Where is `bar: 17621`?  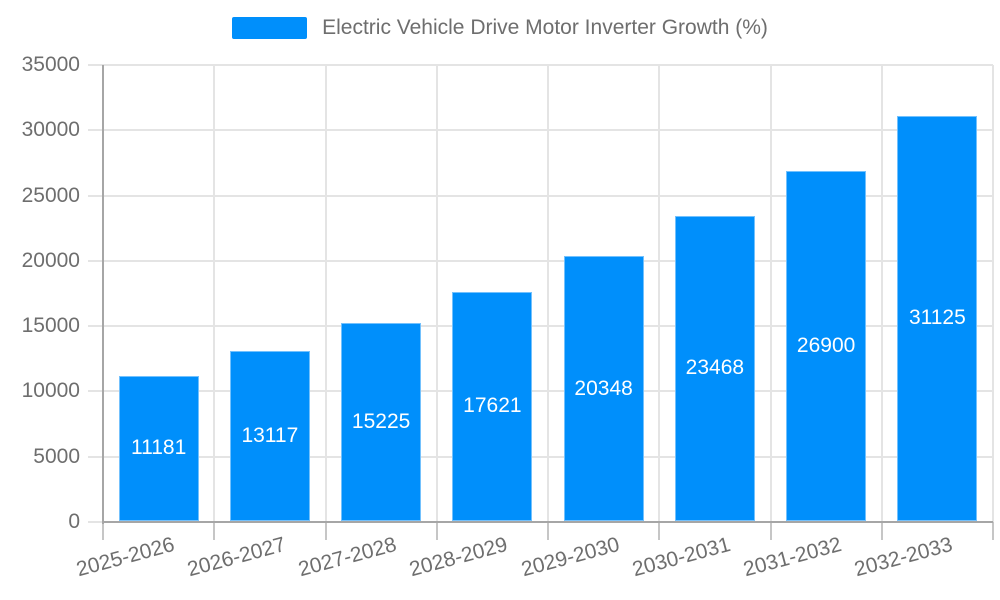
bar: 17621 is located at coordinates (492, 406).